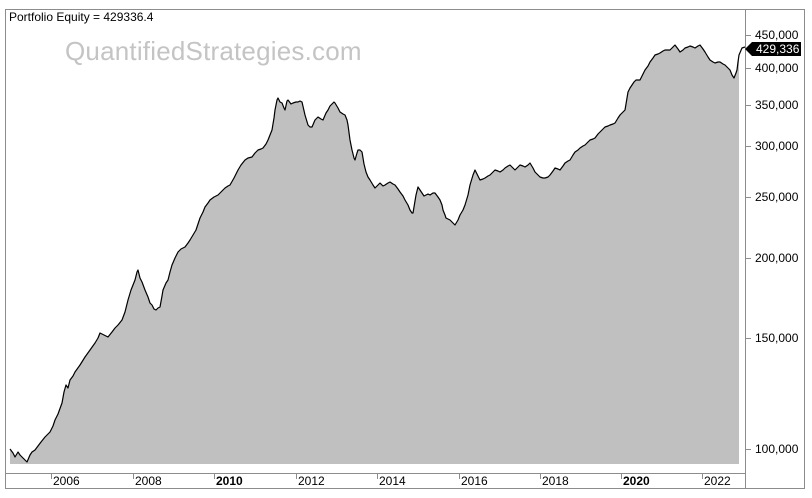 The image size is (812, 498). What do you see at coordinates (311, 481) in the screenshot?
I see `x-tick-label: 2012` at bounding box center [311, 481].